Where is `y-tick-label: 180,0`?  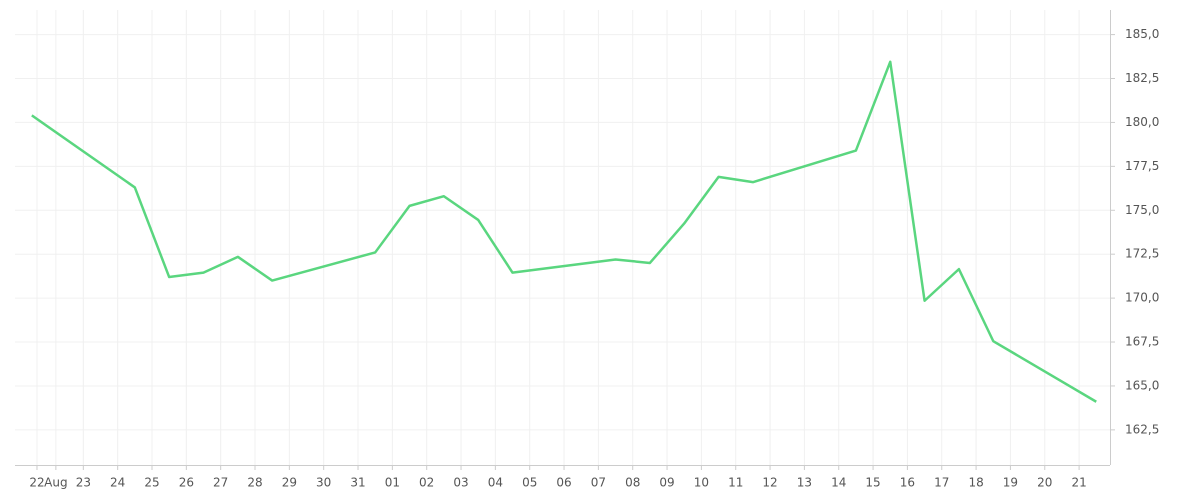 y-tick-label: 180,0 is located at coordinates (1142, 122).